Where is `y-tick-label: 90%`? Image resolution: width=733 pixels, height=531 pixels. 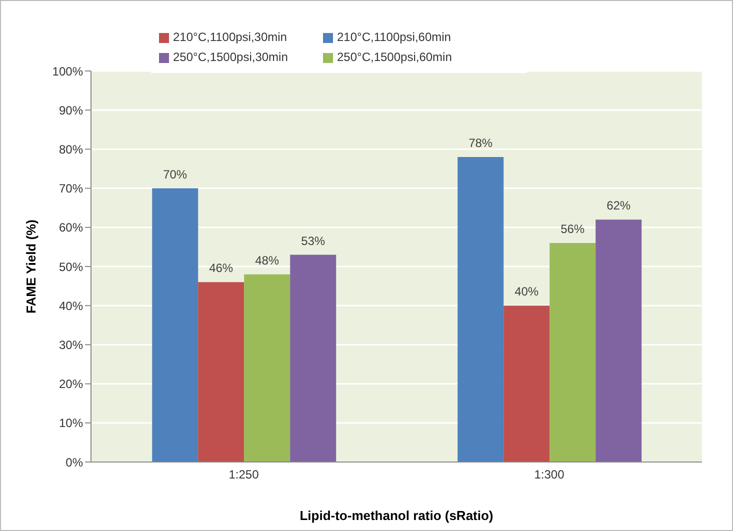
y-tick-label: 90% is located at coordinates (71, 110).